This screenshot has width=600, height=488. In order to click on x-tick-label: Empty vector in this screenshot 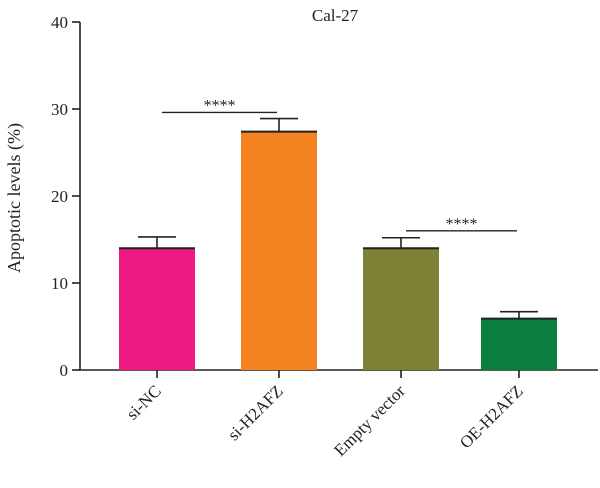, I will do `click(369, 420)`.